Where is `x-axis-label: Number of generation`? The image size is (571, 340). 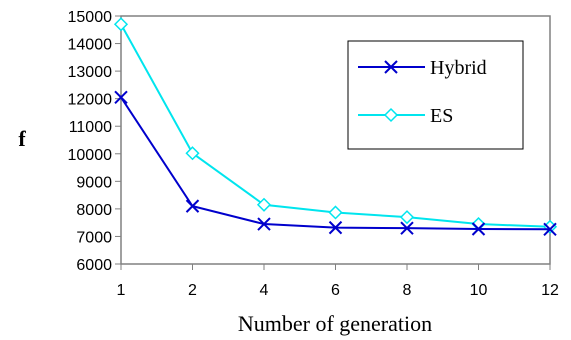
x-axis-label: Number of generation is located at coordinates (335, 323).